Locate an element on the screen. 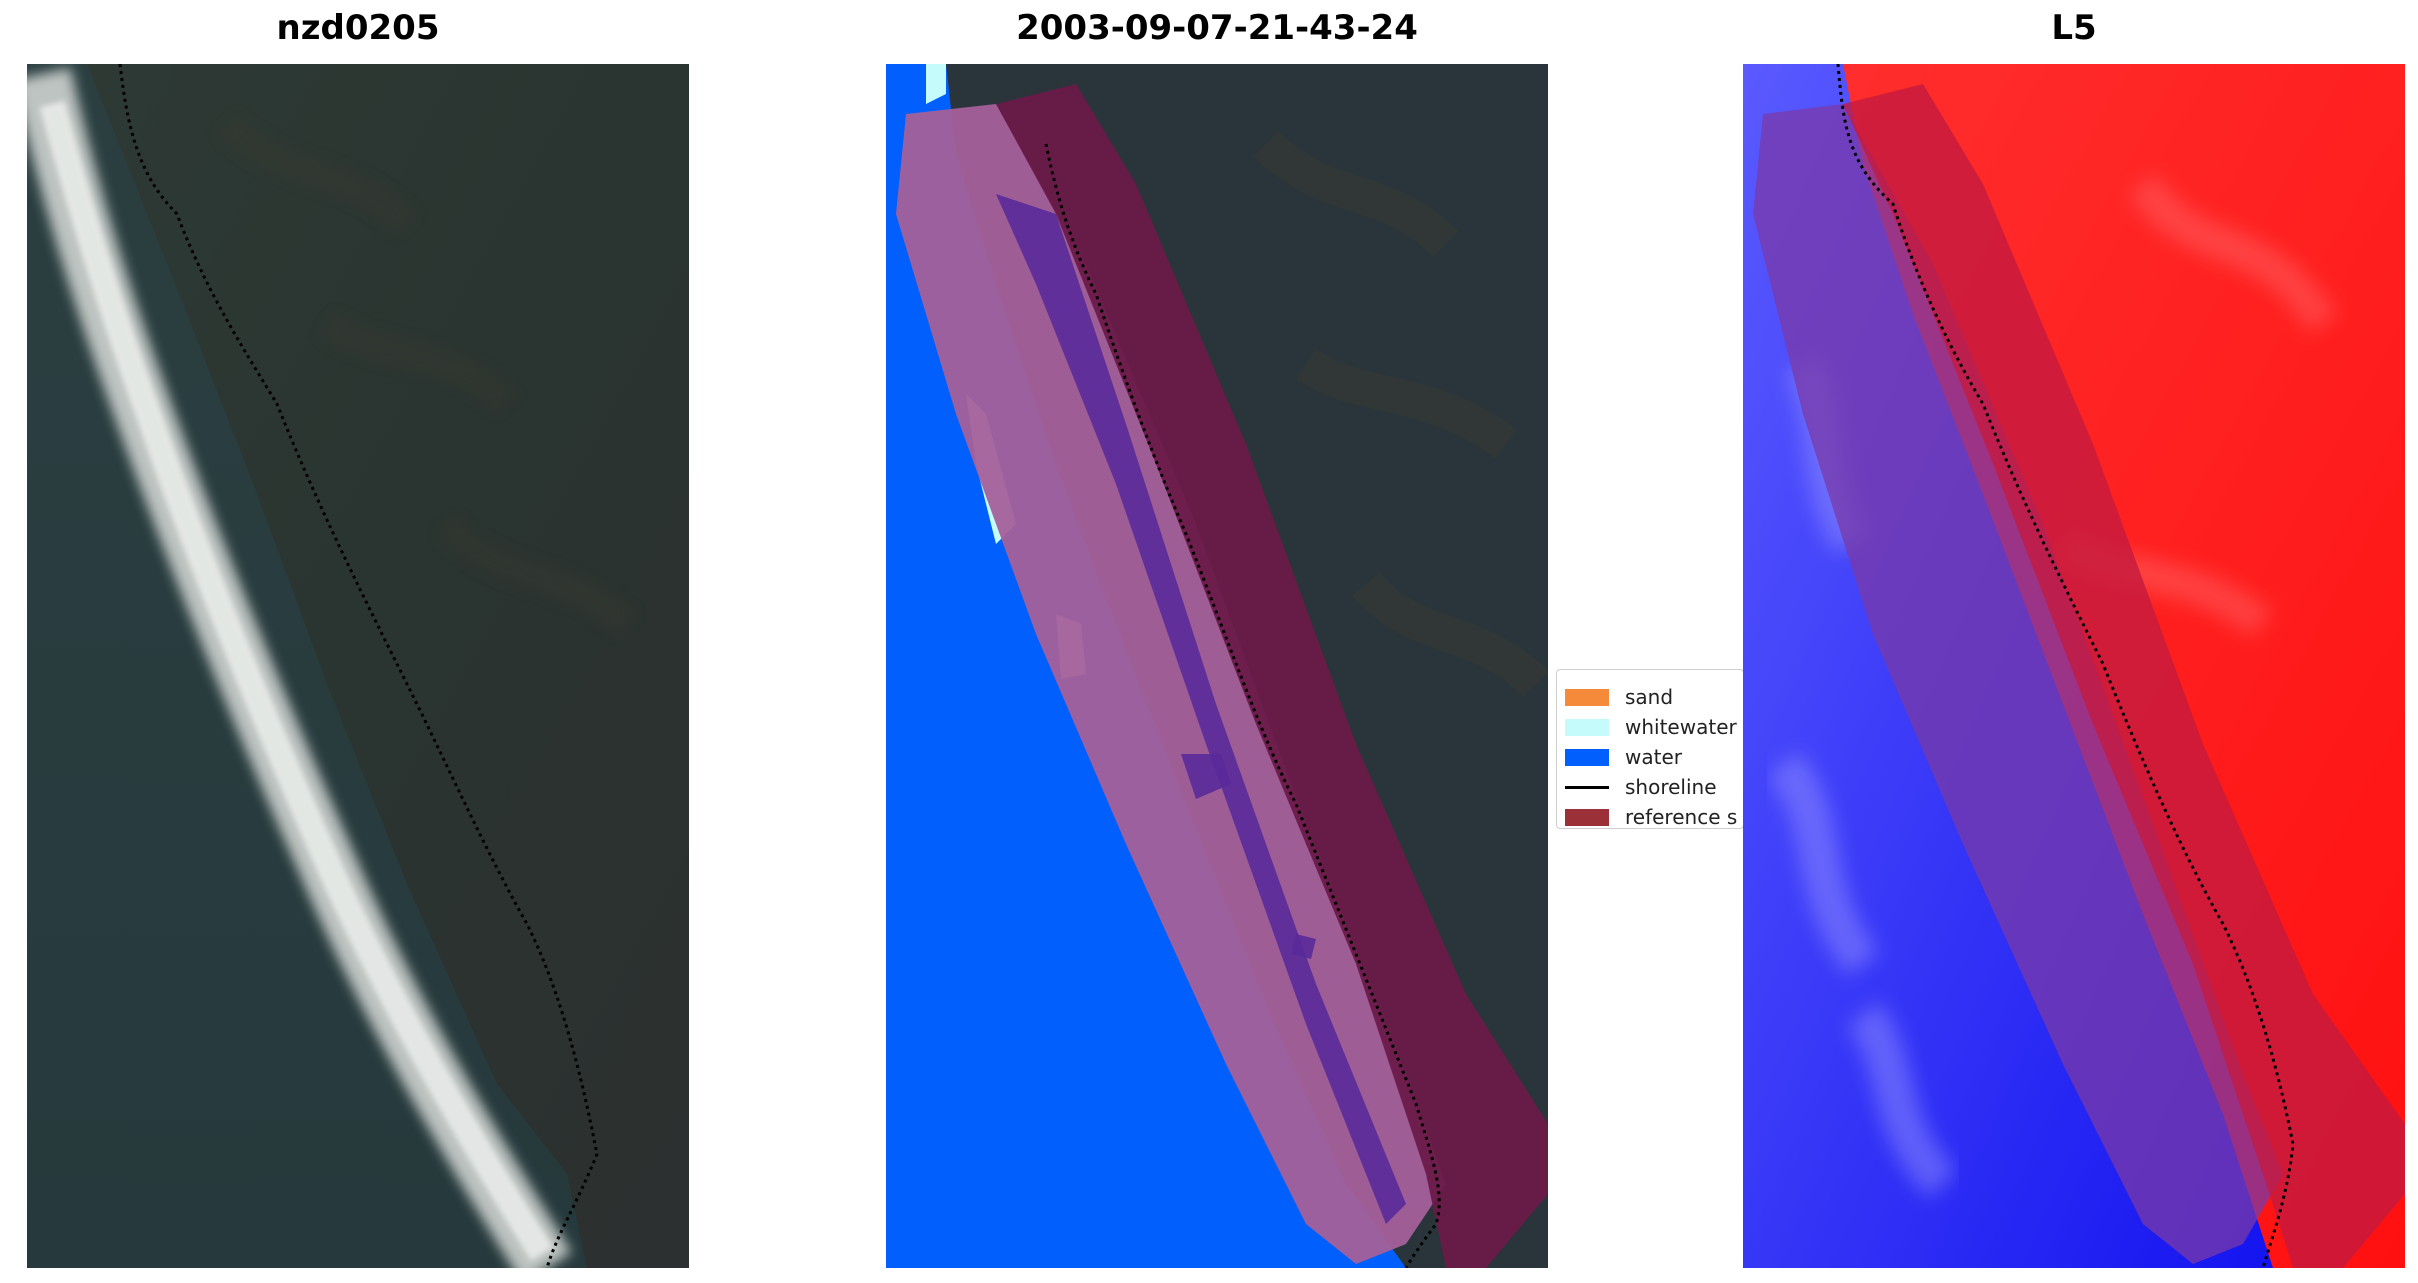 The image size is (2418, 1283). panel-title-date: 2003-09-07-21-43-24 is located at coordinates (1217, 28).